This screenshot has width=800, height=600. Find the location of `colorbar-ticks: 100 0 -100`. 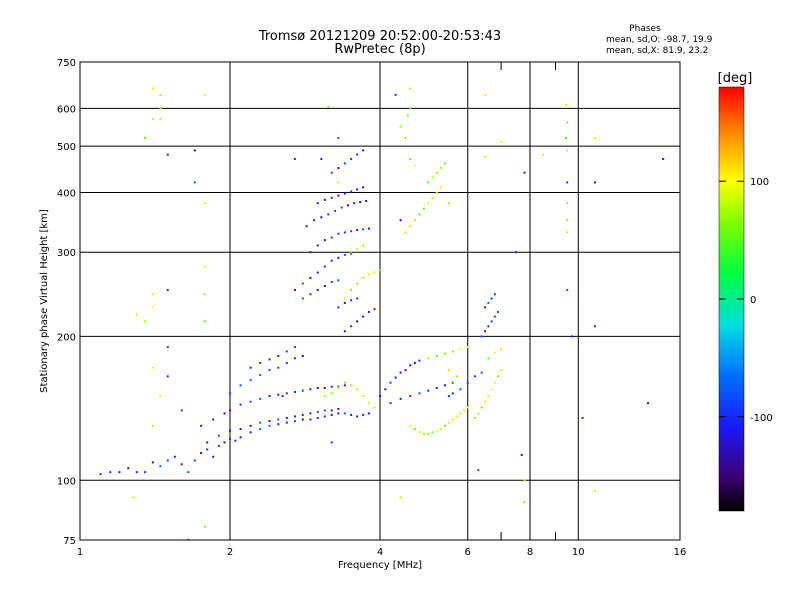

colorbar-ticks: 100 0 -100 is located at coordinates (746, 300).